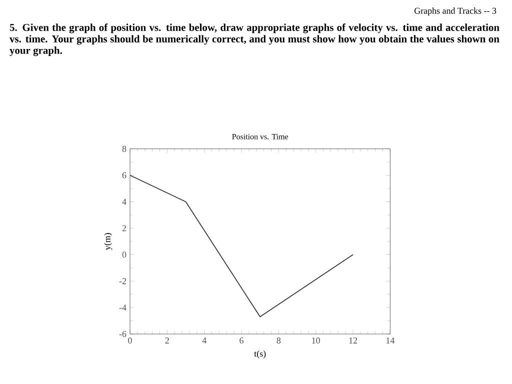 The image size is (512, 384). Describe the element at coordinates (122, 281) in the screenshot. I see `y-tick-label: -2` at that location.